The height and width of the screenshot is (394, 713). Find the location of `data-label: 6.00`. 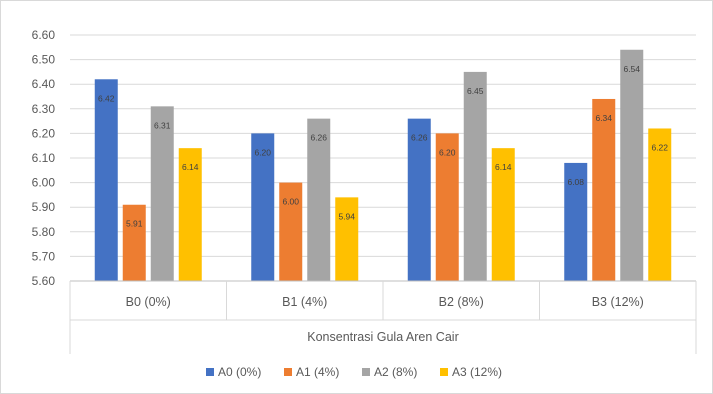

data-label: 6.00 is located at coordinates (290, 202).